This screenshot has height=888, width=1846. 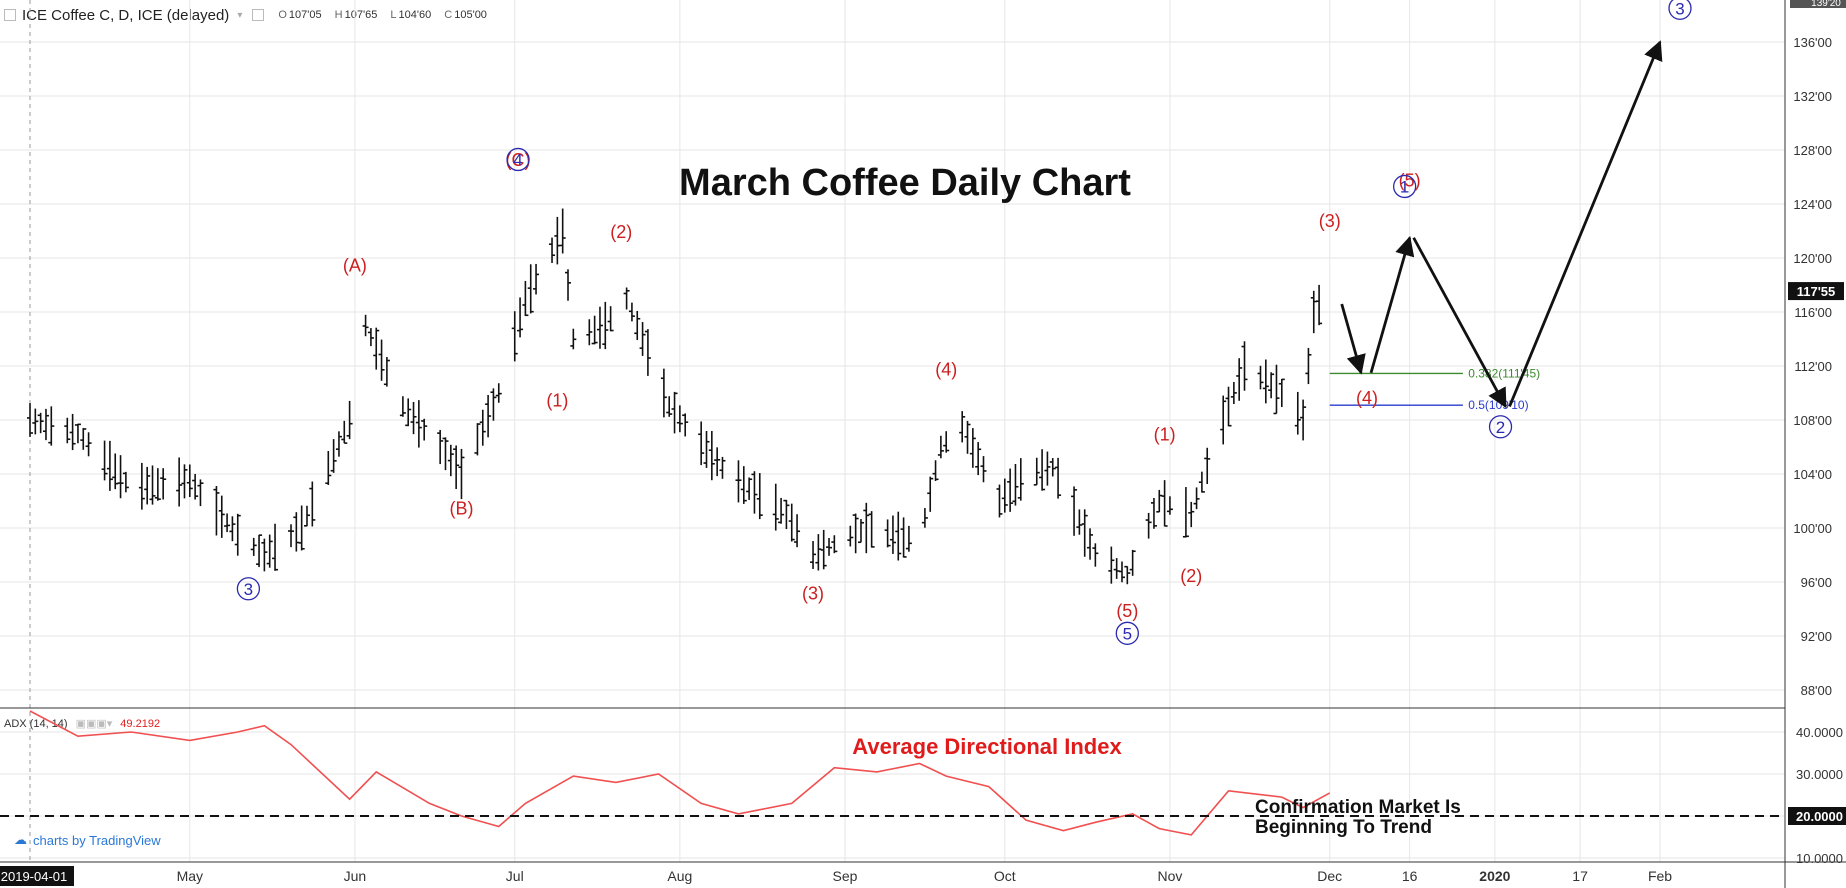 I want to click on wave-label-blue: 3, so click(x=1680, y=10).